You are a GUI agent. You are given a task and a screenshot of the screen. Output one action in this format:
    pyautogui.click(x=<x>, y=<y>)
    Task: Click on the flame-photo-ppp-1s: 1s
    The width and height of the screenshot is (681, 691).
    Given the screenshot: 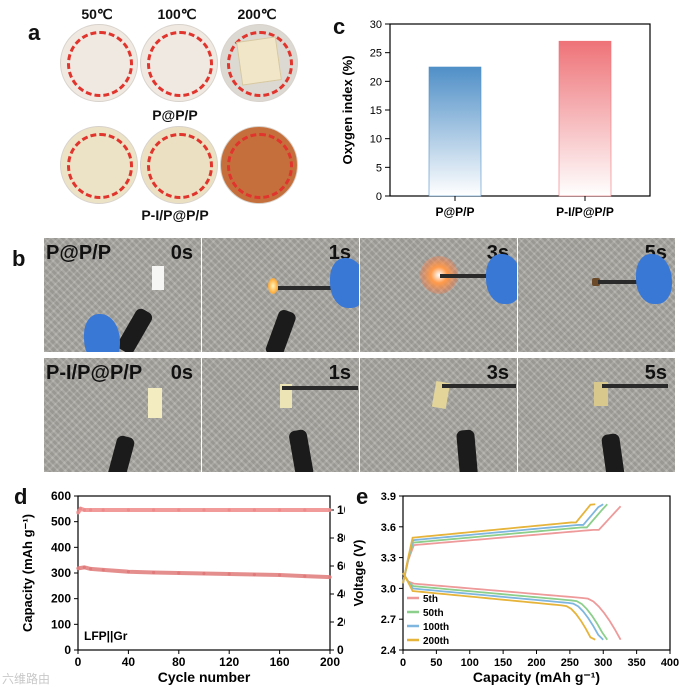 What is the action you would take?
    pyautogui.click(x=280, y=295)
    